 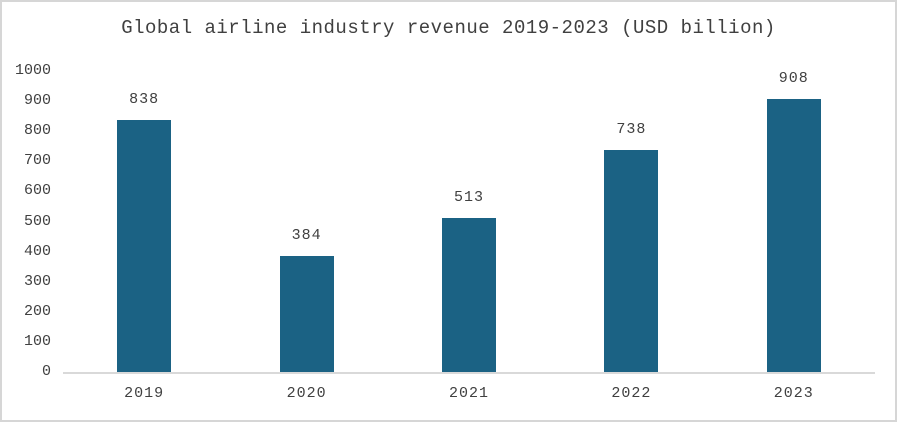 What do you see at coordinates (46, 371) in the screenshot?
I see `y-tick-label-0: 0` at bounding box center [46, 371].